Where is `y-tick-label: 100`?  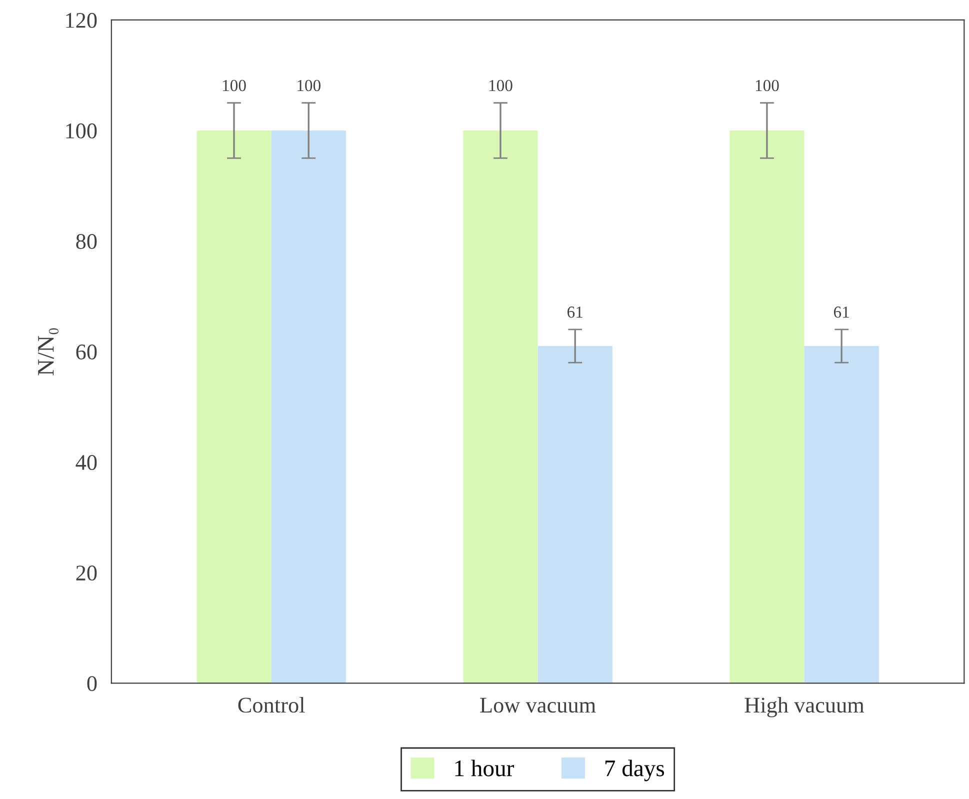 y-tick-label: 100 is located at coordinates (81, 130).